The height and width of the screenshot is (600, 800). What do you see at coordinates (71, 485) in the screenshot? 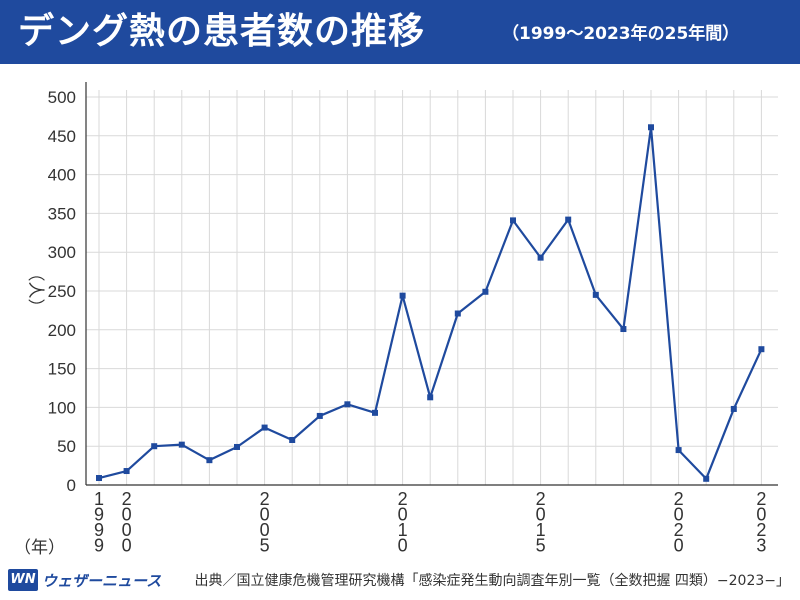
I see `y-tick-label: 0` at bounding box center [71, 485].